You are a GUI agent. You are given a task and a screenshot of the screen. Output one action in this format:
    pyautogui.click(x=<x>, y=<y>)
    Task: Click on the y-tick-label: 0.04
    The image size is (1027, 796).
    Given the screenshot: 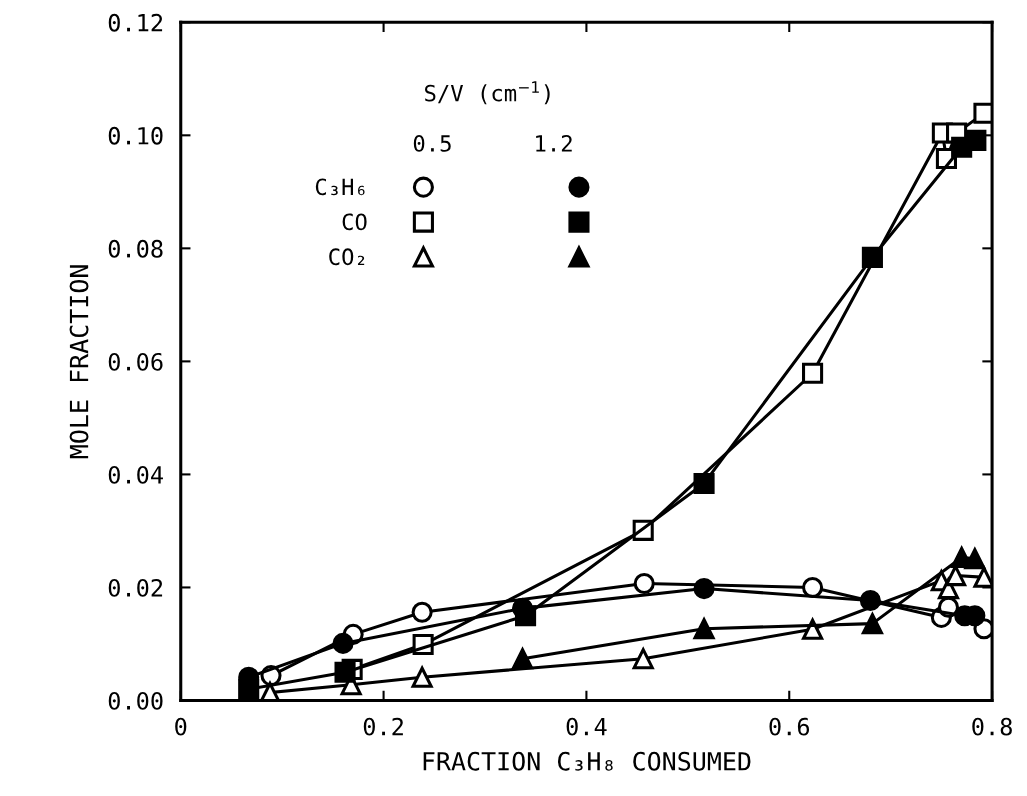 What is the action you would take?
    pyautogui.click(x=135, y=474)
    